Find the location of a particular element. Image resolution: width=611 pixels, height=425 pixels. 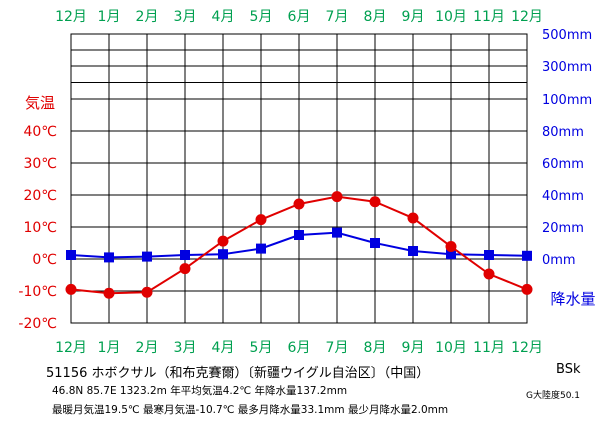

month-axis-top: 12月 1月 2月 3月 4月 5月 6月 7月 8月 9月 10月 11月 12月 is located at coordinates (299, 17).